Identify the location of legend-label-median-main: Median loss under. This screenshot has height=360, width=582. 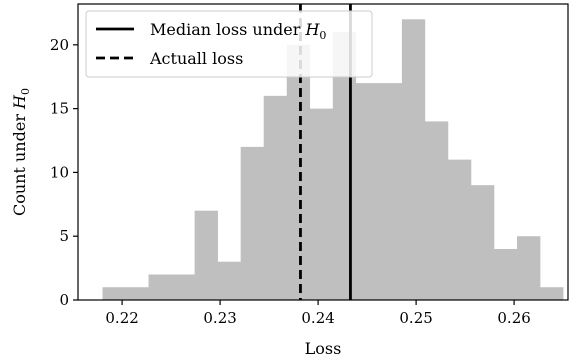
(227, 29).